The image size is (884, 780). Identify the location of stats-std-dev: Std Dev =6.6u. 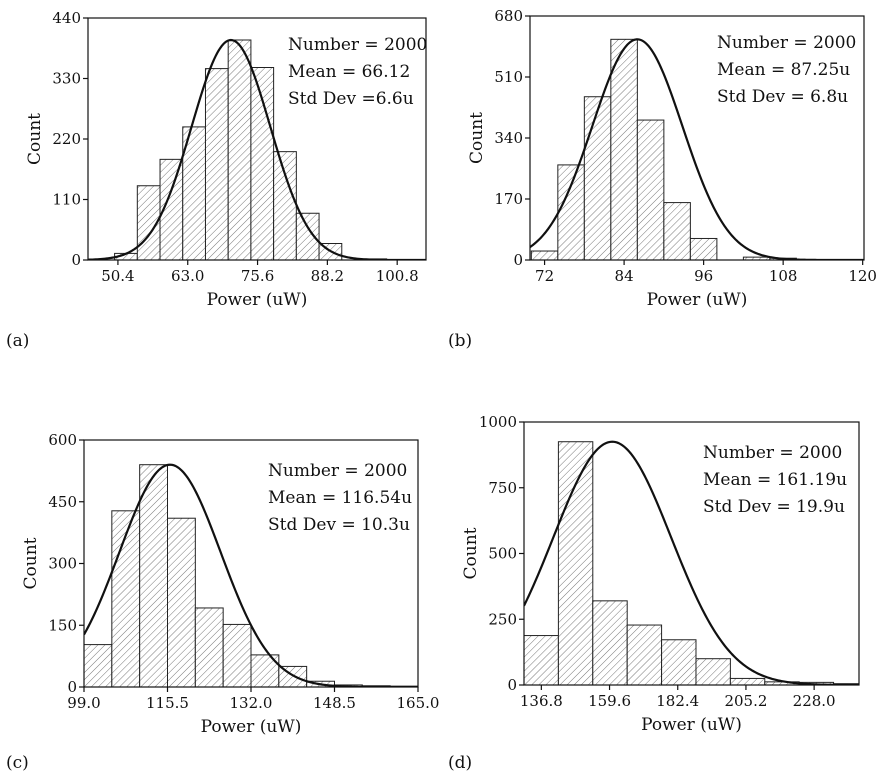
(351, 99).